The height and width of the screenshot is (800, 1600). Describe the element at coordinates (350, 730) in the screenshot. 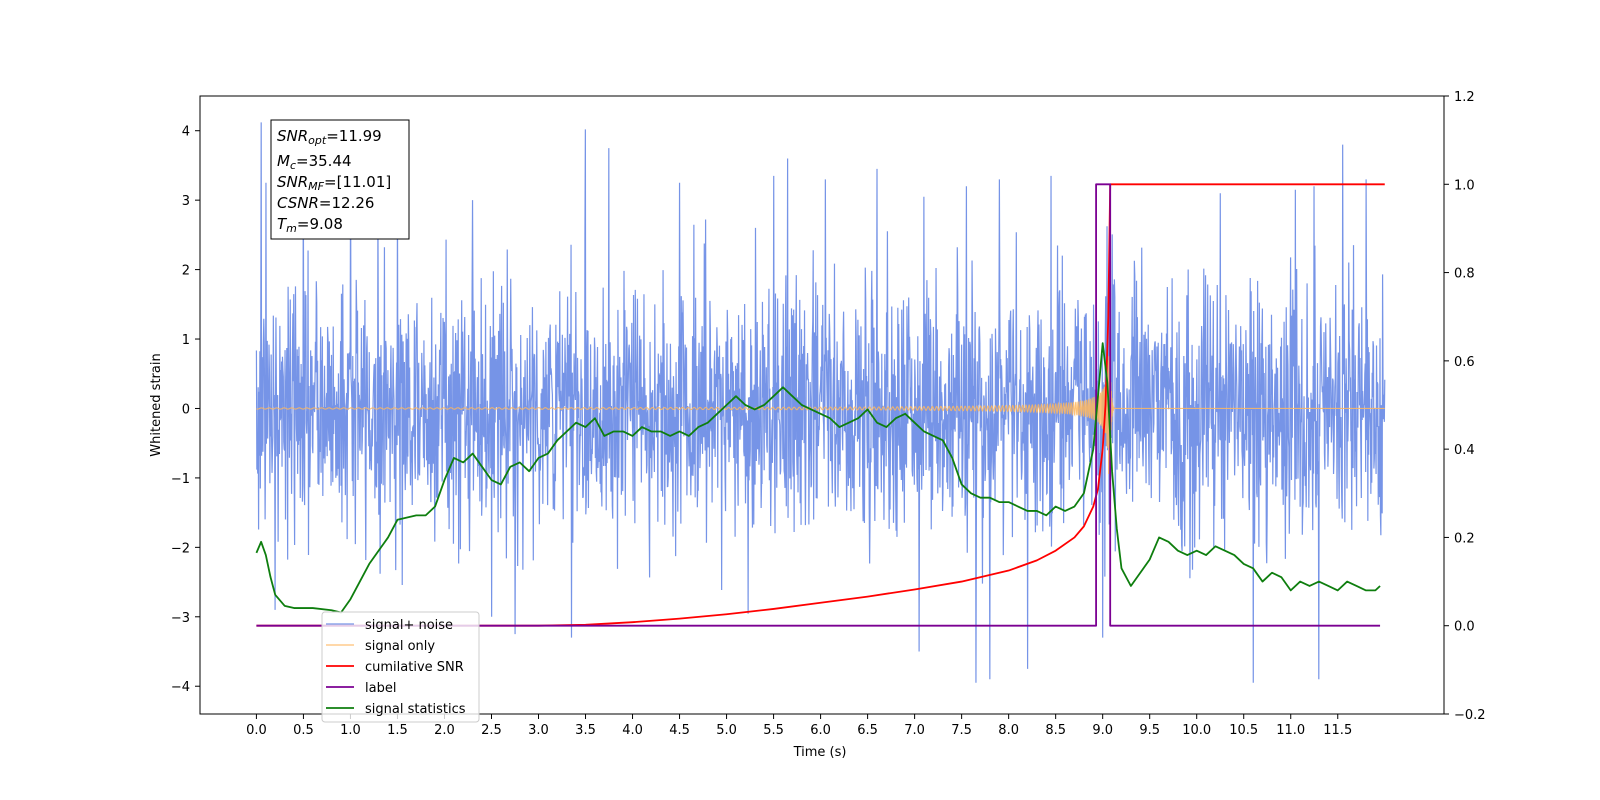

I see `x-tick-label: 1.0` at that location.